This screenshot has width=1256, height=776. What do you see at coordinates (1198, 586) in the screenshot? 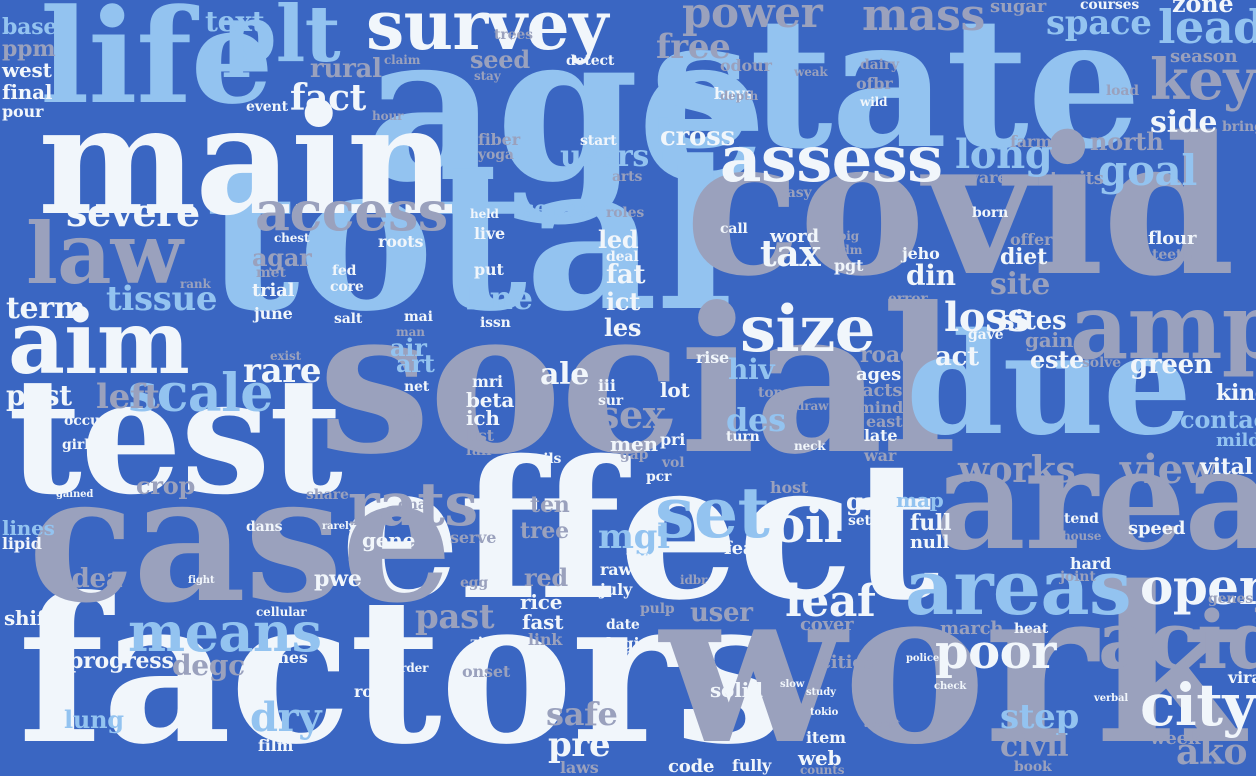
I see `cloud-word: open` at bounding box center [1198, 586].